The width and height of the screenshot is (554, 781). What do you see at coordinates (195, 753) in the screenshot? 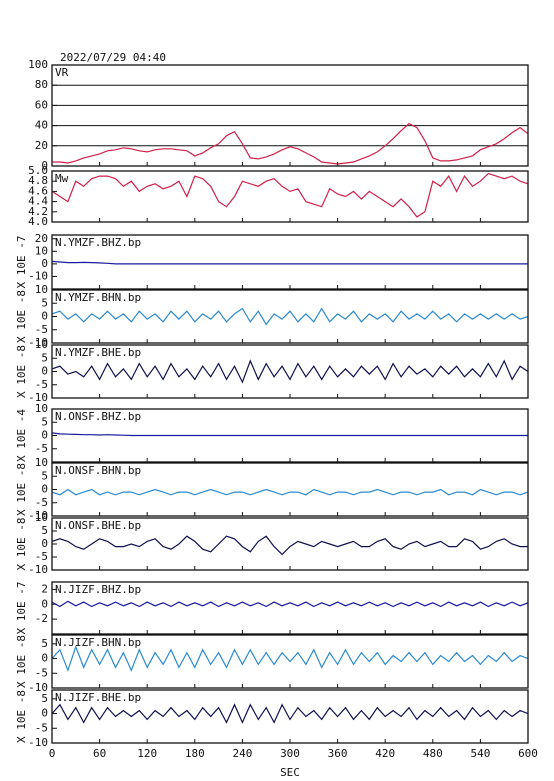
I see `x-tick-label: 180` at bounding box center [195, 753].